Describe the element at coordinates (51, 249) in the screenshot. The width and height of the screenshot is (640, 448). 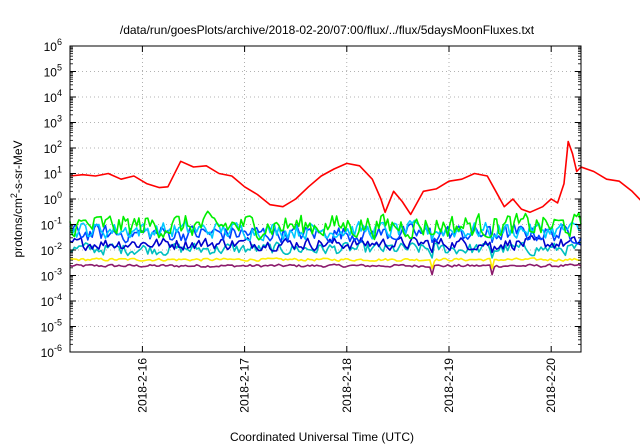
I see `y-tick-label: 10⁻²` at that location.